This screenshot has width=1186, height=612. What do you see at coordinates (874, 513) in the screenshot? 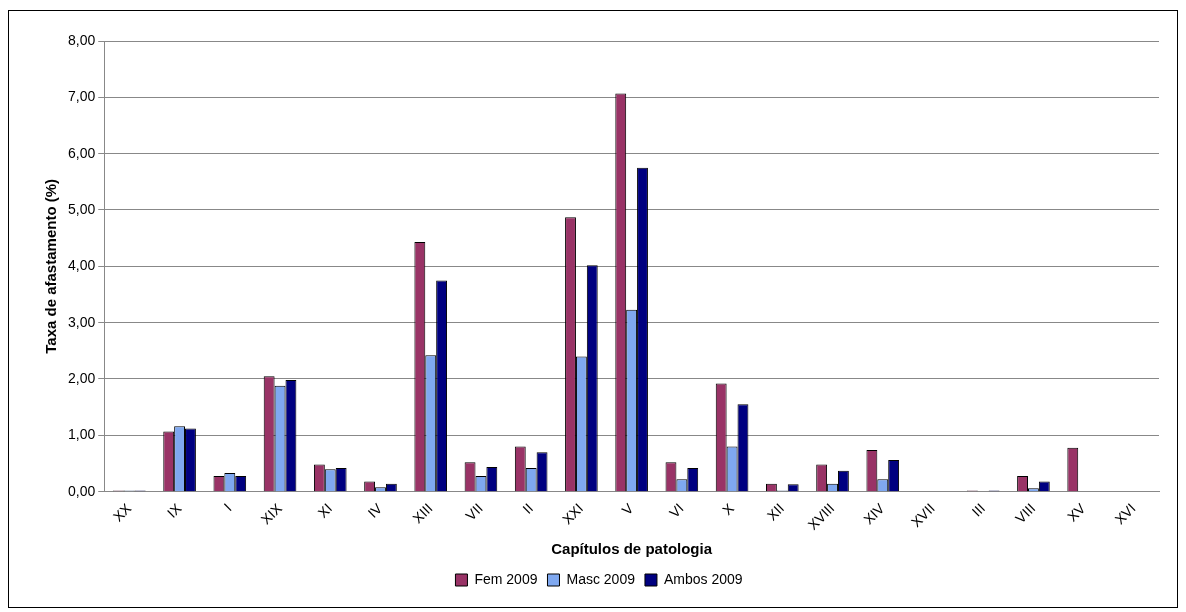
I see `x-tick-label: XIV` at bounding box center [874, 513].